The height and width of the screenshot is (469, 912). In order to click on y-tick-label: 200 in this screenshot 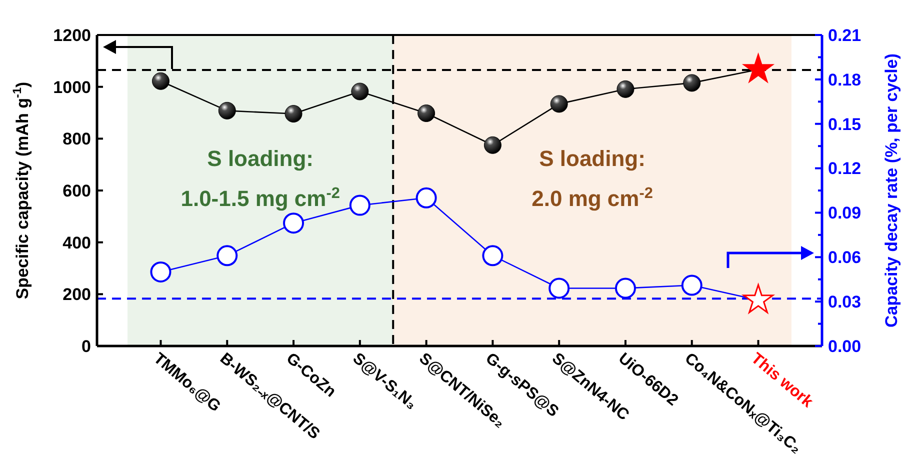, I will do `click(76, 294)`.